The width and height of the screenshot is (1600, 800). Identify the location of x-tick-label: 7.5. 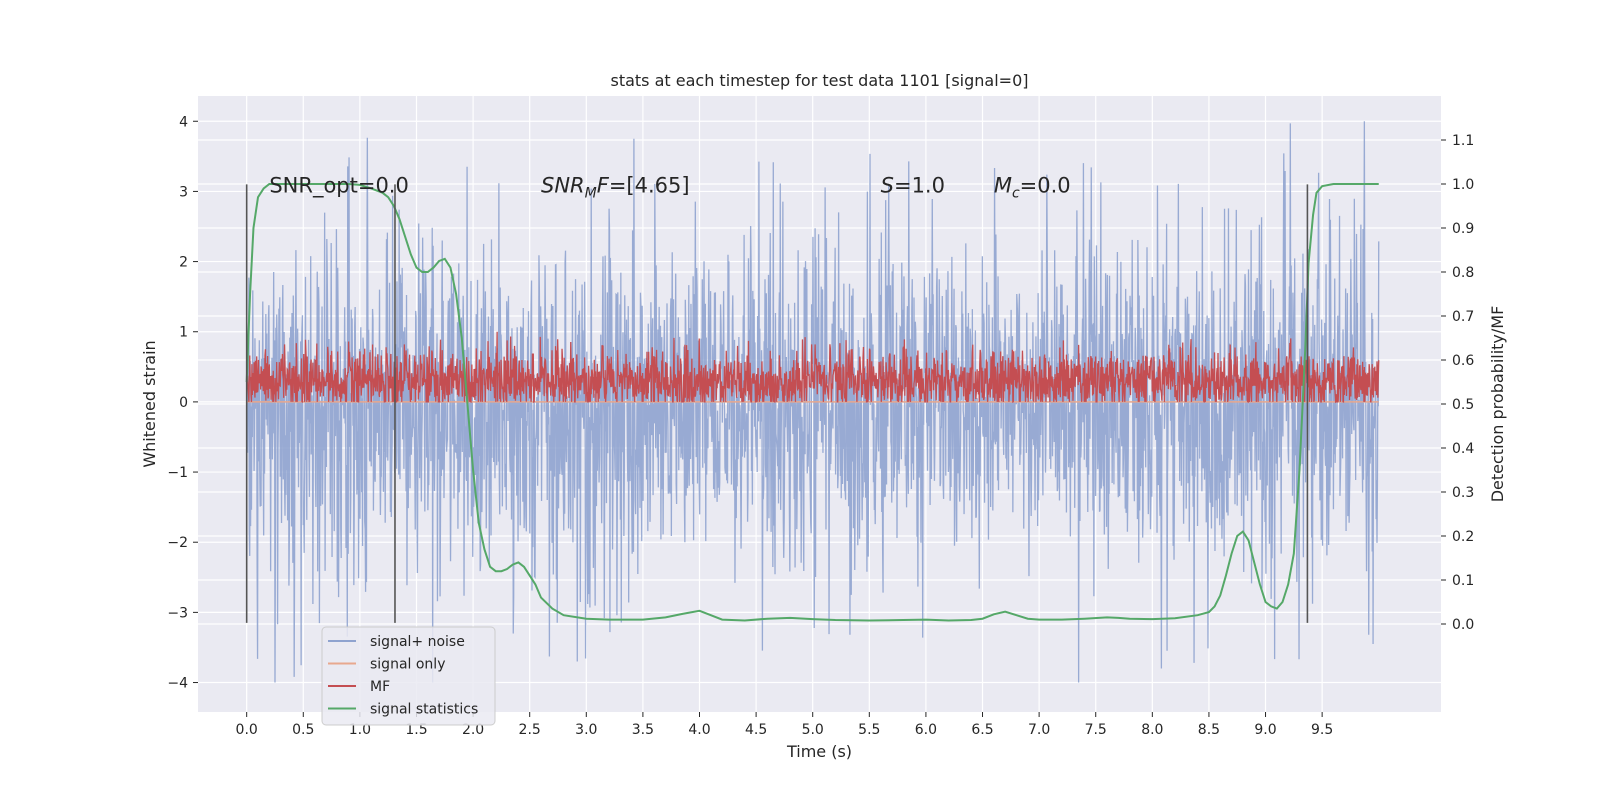
(1096, 730).